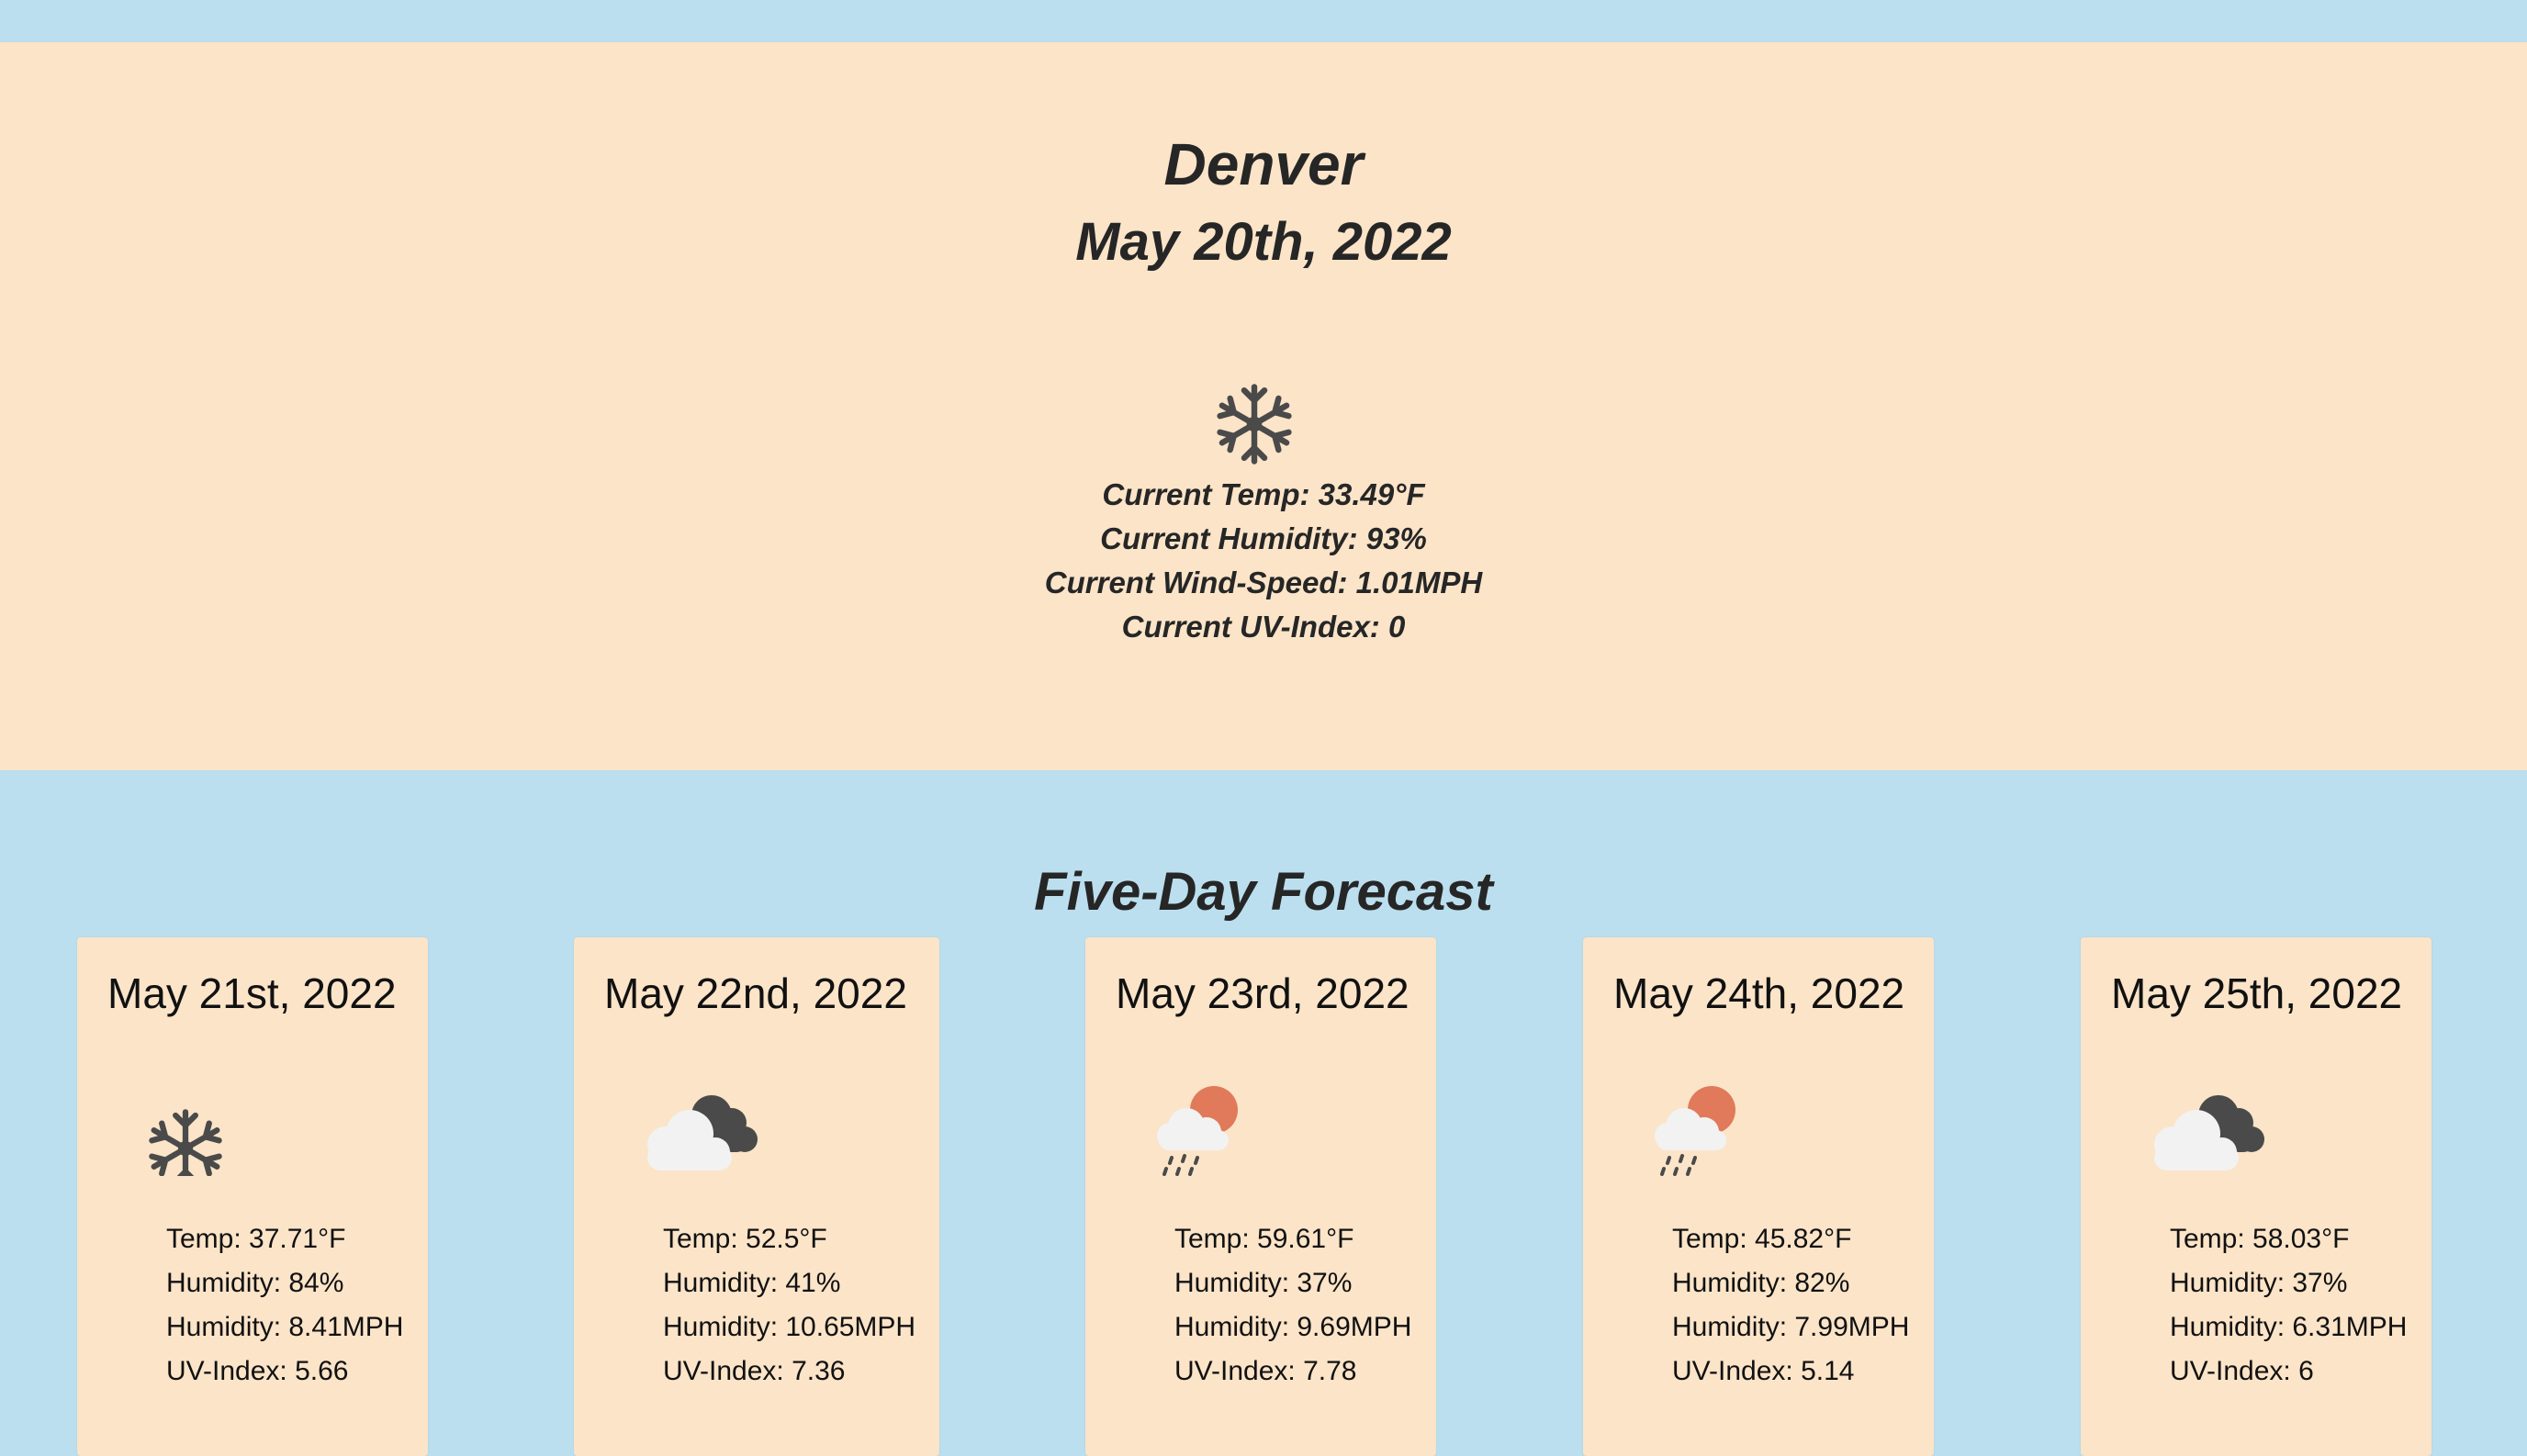 The width and height of the screenshot is (2527, 1456). Describe the element at coordinates (1762, 1239) in the screenshot. I see `forecast-temp: Temp: 45.82°F` at that location.